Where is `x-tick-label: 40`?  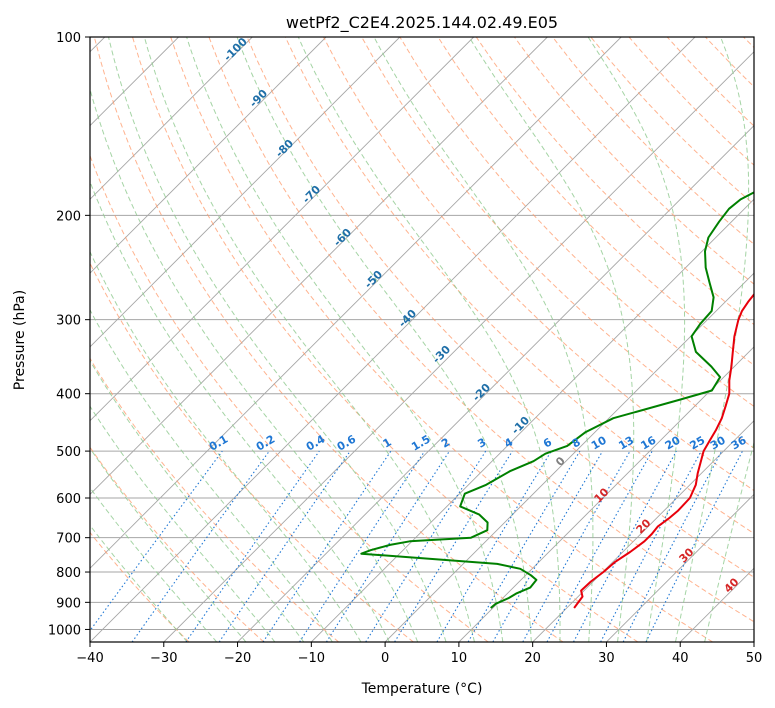 x-tick-label: 40 is located at coordinates (680, 658).